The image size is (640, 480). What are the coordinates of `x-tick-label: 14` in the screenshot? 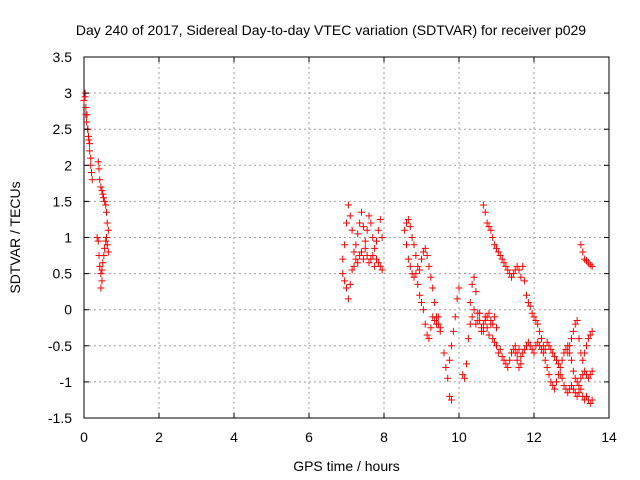 It's located at (609, 437).